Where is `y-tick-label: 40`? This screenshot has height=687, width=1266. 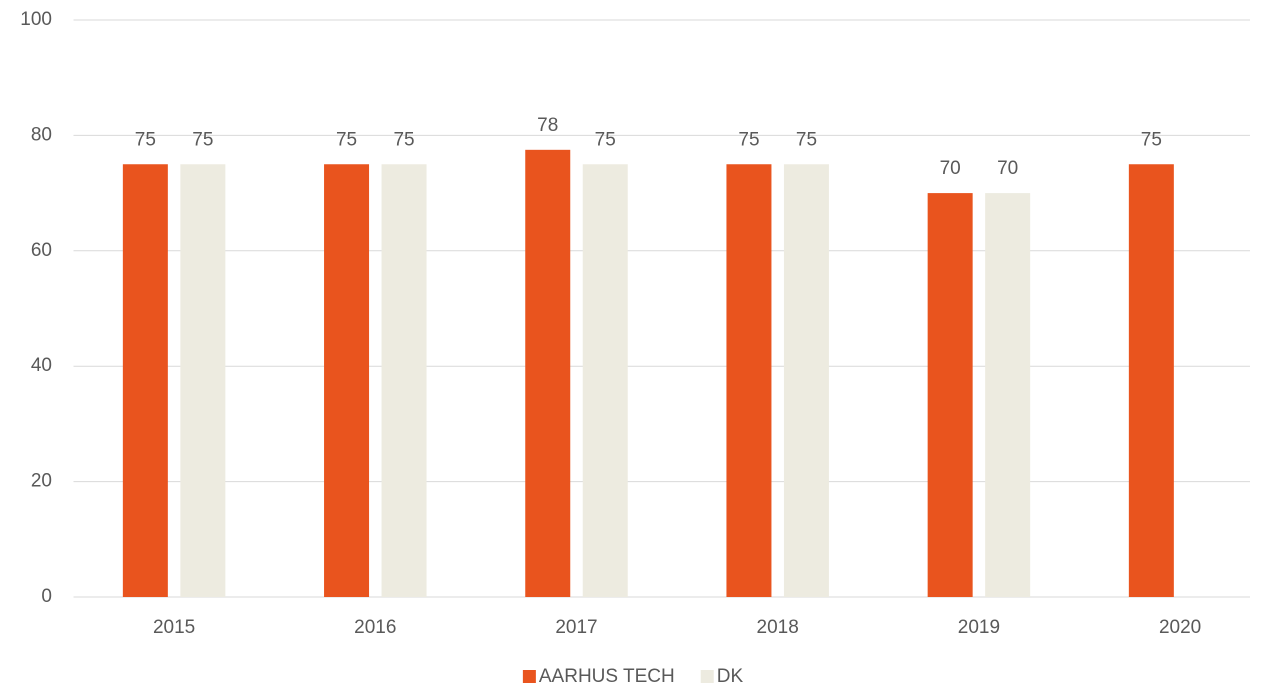 y-tick-label: 40 is located at coordinates (41, 365).